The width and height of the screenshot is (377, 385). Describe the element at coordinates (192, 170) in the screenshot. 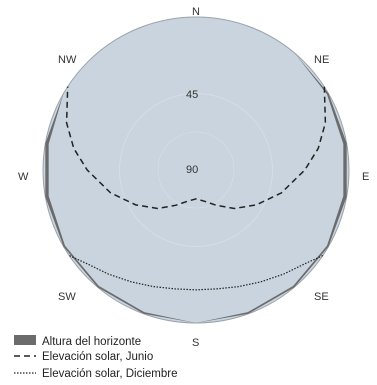

I see `ring-label-90: 90` at that location.